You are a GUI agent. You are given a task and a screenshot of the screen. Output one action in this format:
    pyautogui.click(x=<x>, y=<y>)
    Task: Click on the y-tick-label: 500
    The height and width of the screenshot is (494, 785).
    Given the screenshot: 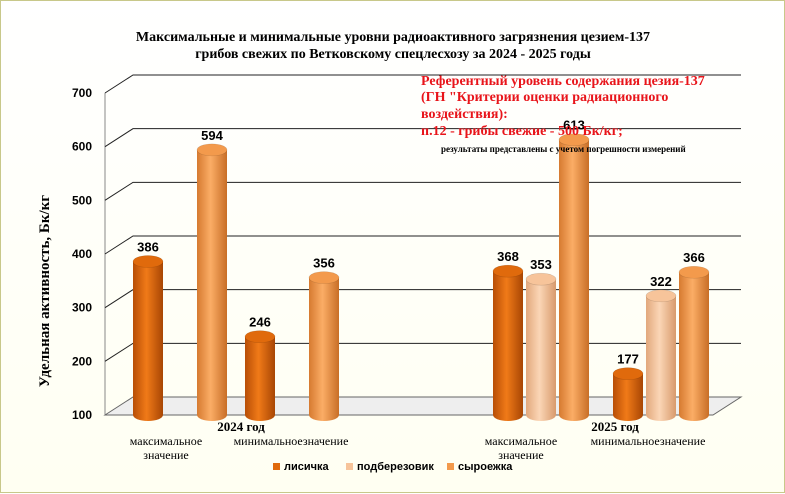 What is the action you would take?
    pyautogui.click(x=82, y=200)
    